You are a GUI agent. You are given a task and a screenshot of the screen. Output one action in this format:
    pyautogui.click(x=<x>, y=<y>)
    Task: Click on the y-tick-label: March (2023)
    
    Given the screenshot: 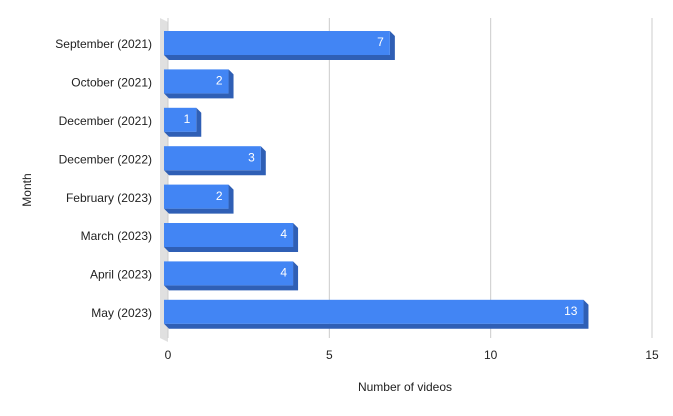 What is the action you would take?
    pyautogui.click(x=116, y=236)
    